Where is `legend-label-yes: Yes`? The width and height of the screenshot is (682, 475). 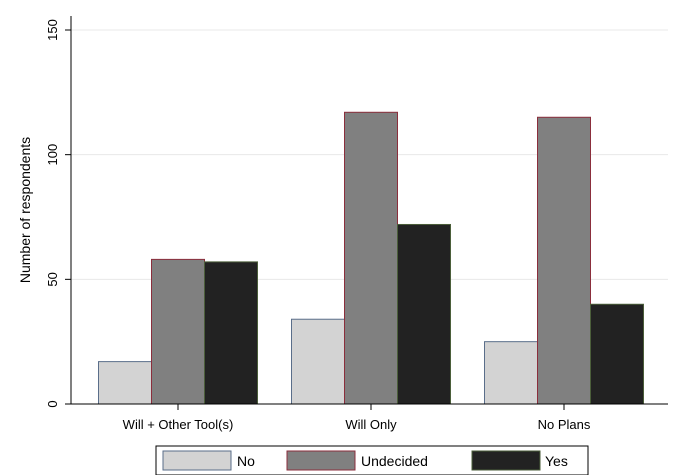 legend-label-yes: Yes is located at coordinates (556, 461).